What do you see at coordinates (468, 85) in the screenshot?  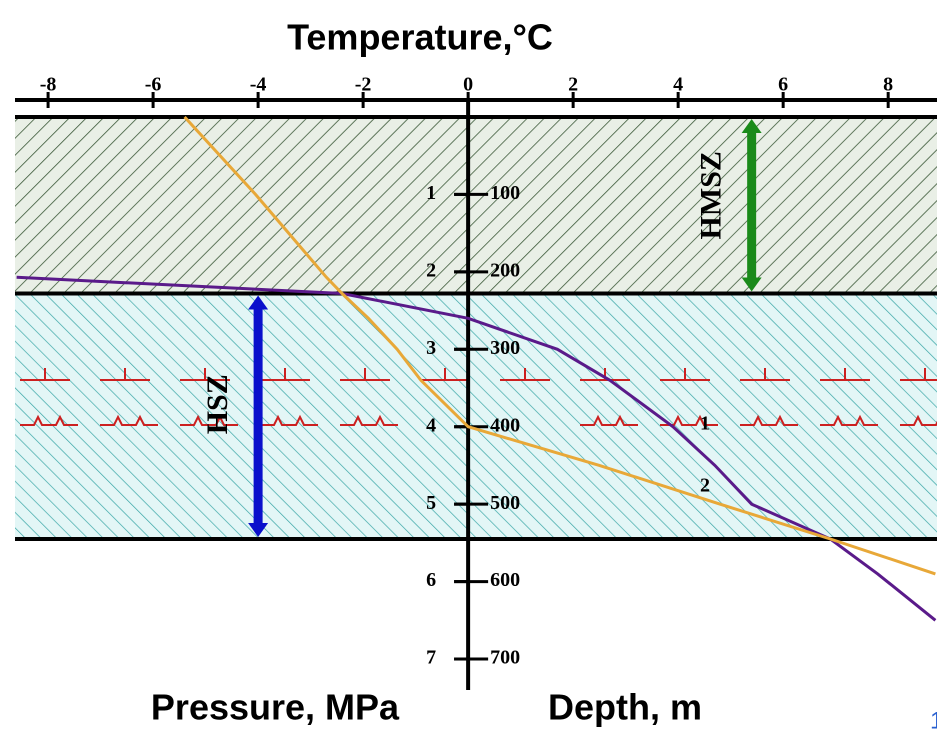 I see `temperature-tick-label: 0` at bounding box center [468, 85].